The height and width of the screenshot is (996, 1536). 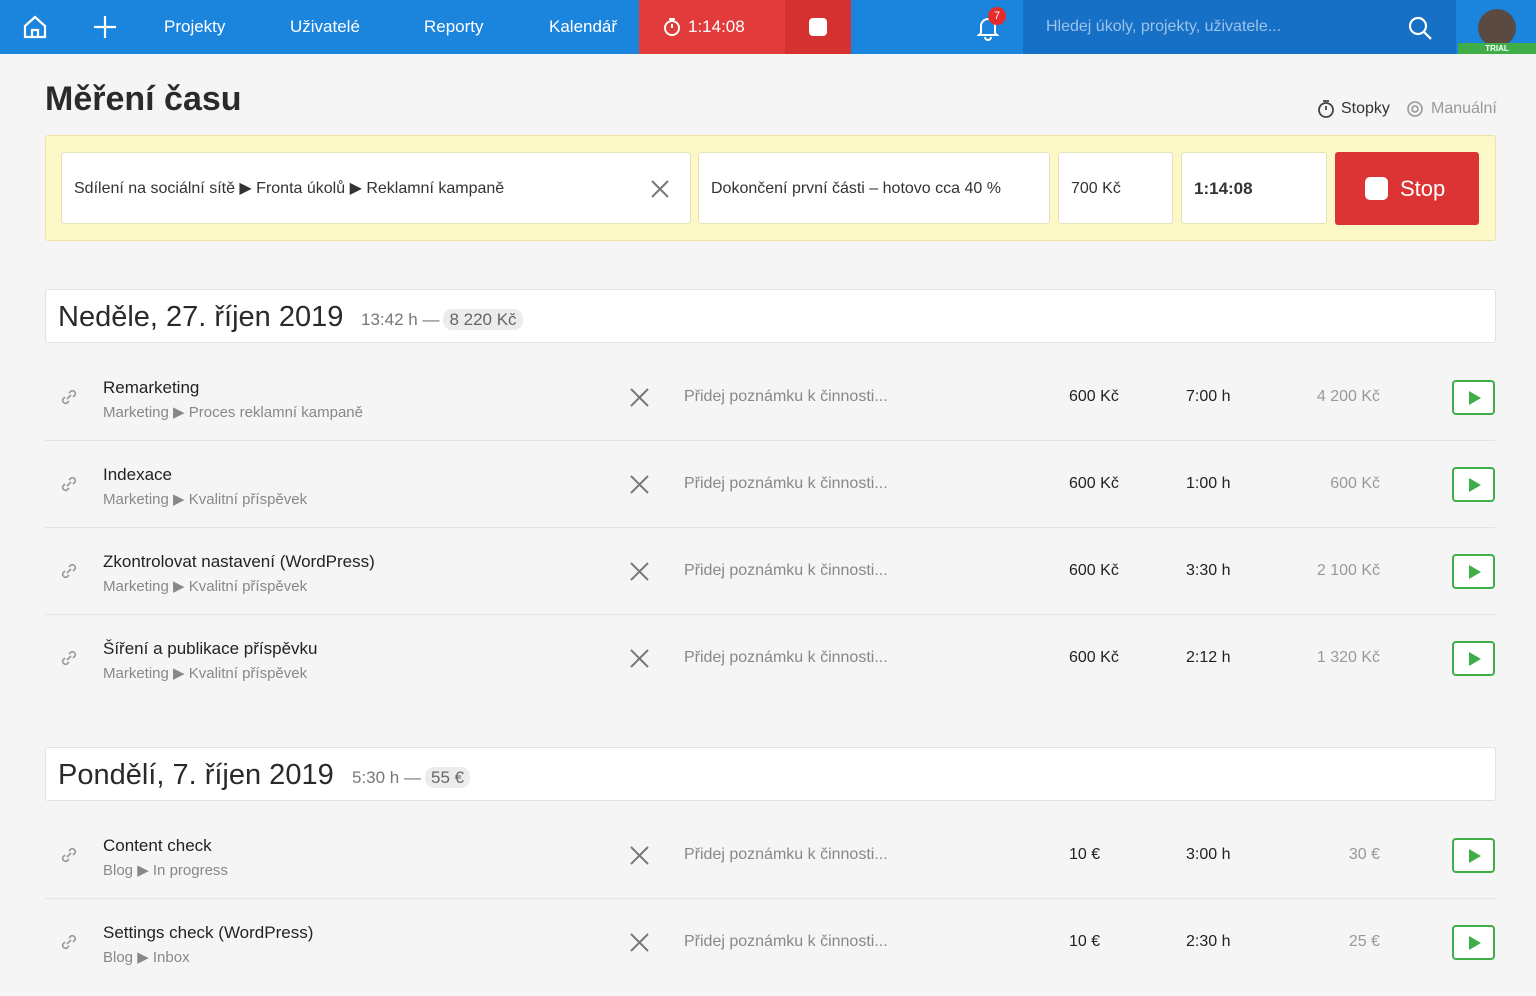 I want to click on nav-reports: Reporty, so click(x=454, y=26).